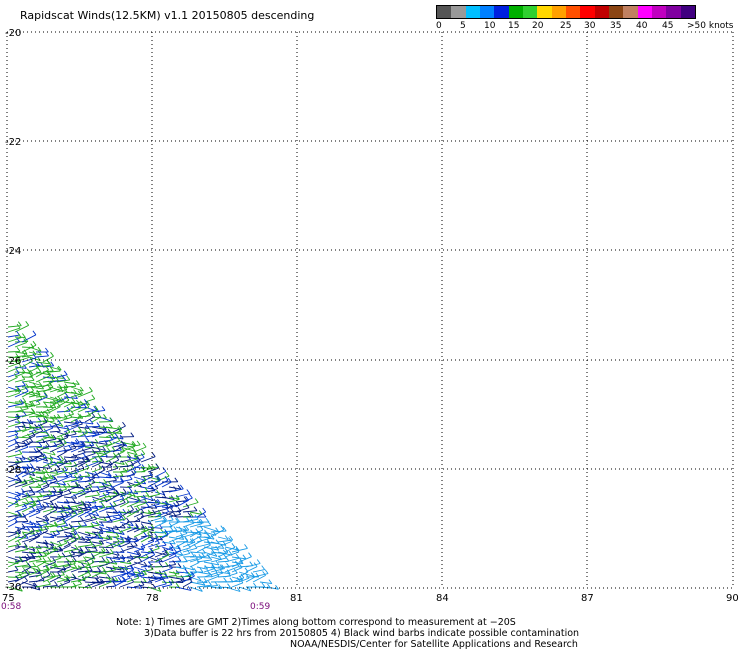 Image resolution: width=740 pixels, height=650 pixels. Describe the element at coordinates (490, 26) in the screenshot. I see `colorbar-label: 10` at that location.